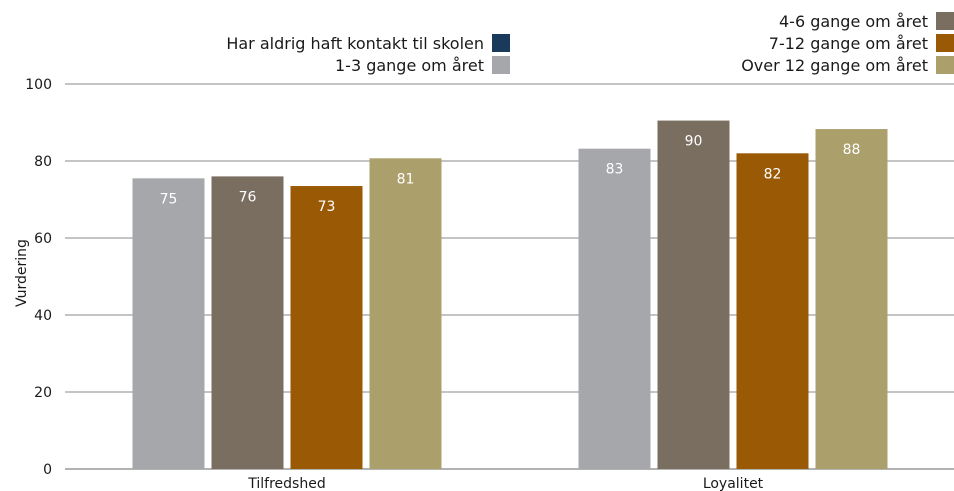  I want to click on y-tick-label: 60, so click(43, 239).